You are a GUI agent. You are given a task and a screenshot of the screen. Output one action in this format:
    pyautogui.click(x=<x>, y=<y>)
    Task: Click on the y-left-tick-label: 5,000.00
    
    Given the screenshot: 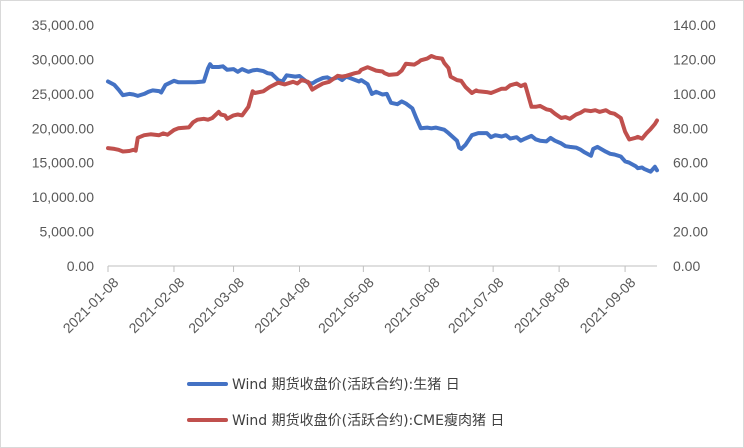 What is the action you would take?
    pyautogui.click(x=67, y=232)
    